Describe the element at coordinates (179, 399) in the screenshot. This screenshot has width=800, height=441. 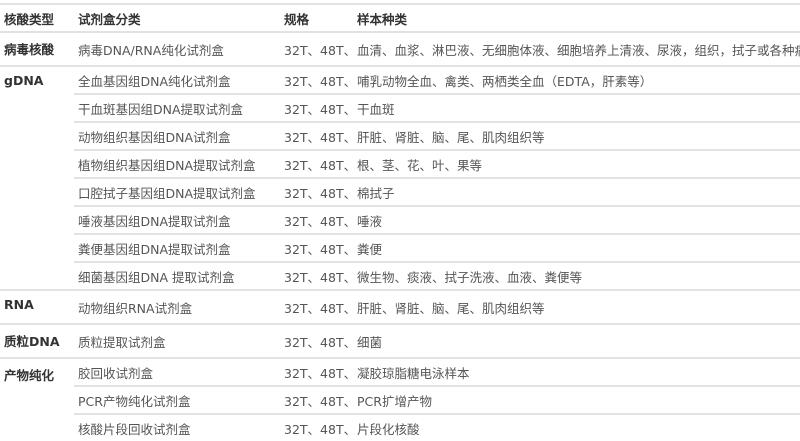
I see `kit-name-cell: PCR产物纯化试剂盒` at that location.